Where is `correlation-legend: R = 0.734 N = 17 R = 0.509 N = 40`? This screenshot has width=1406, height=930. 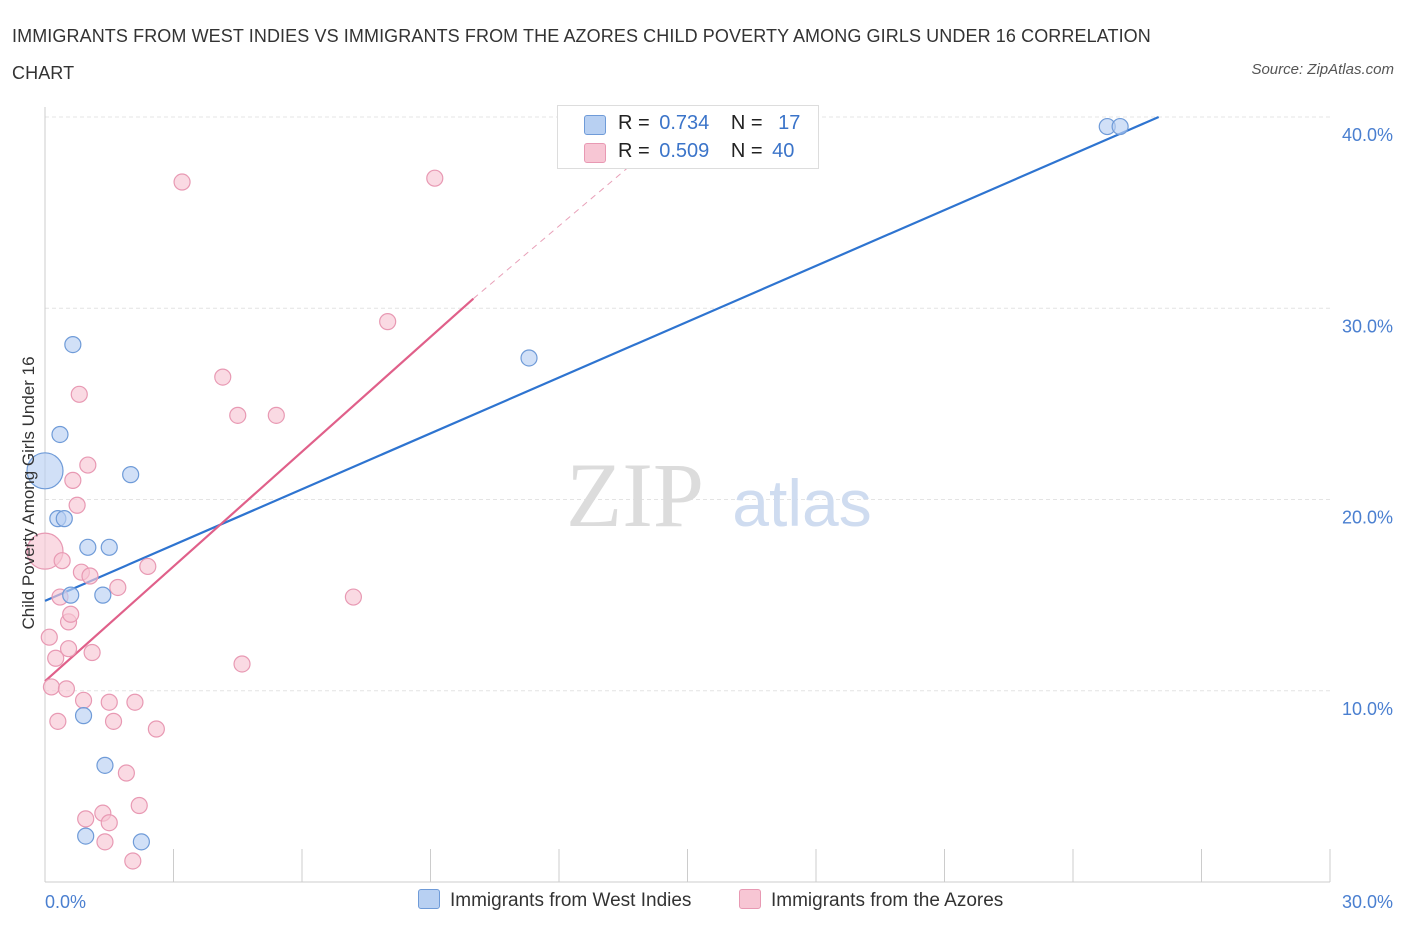
correlation-legend: R = 0.734 N = 17 R = 0.509 N = 40 is located at coordinates (688, 137).